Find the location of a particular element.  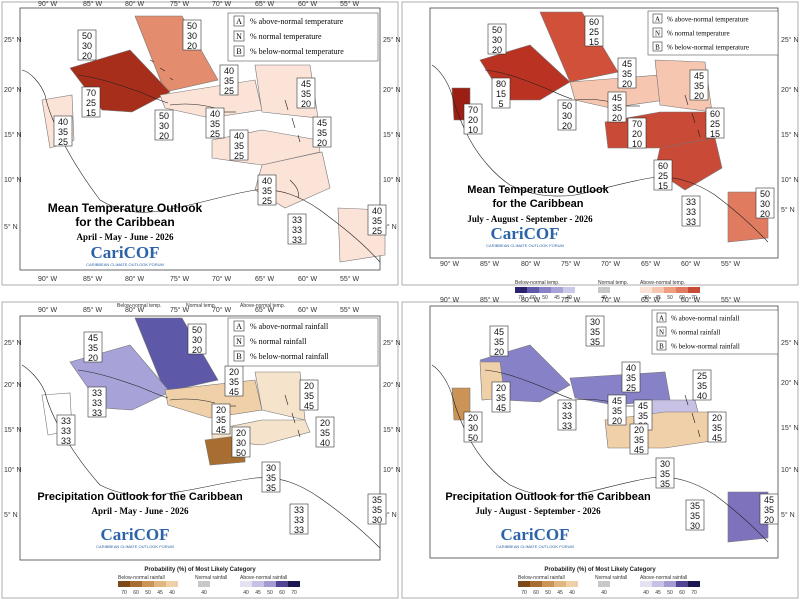

lat-label: 10° N is located at coordinates (790, 470).